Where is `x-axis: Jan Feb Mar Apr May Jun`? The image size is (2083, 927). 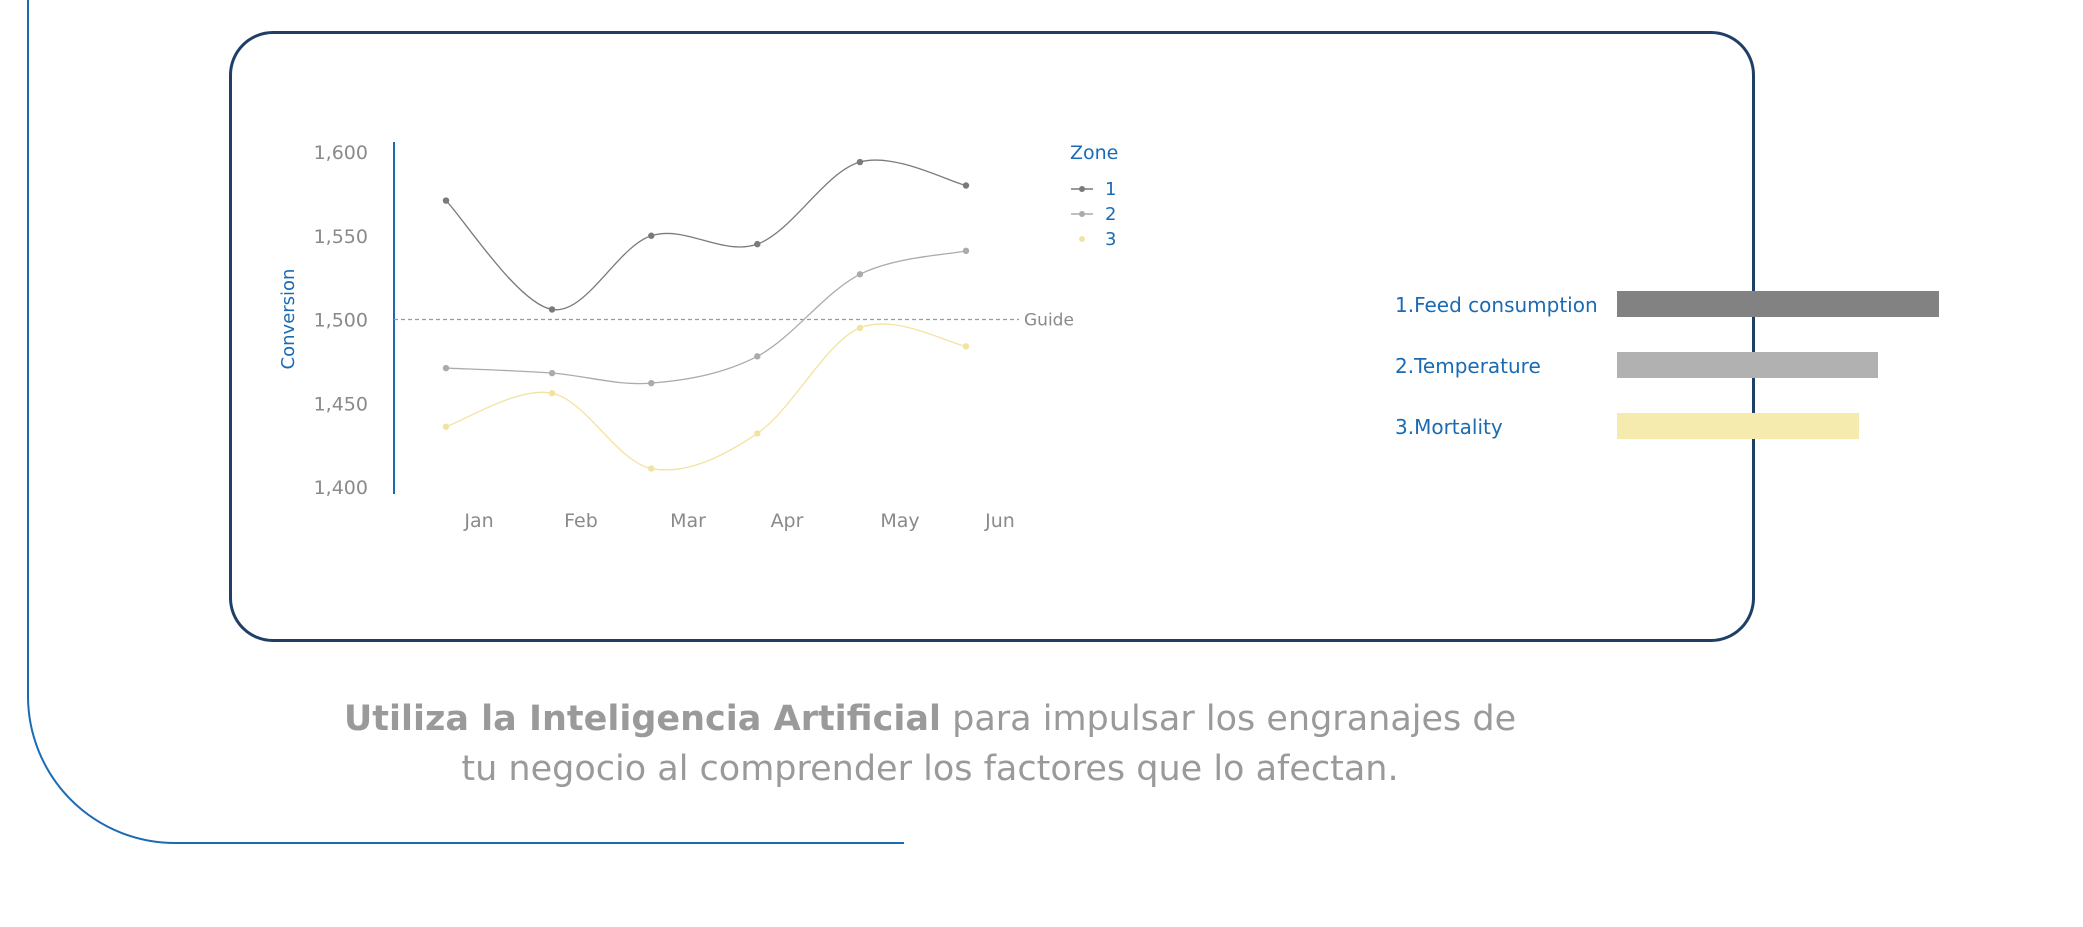
x-axis: Jan Feb Mar Apr May Jun is located at coordinates (738, 521).